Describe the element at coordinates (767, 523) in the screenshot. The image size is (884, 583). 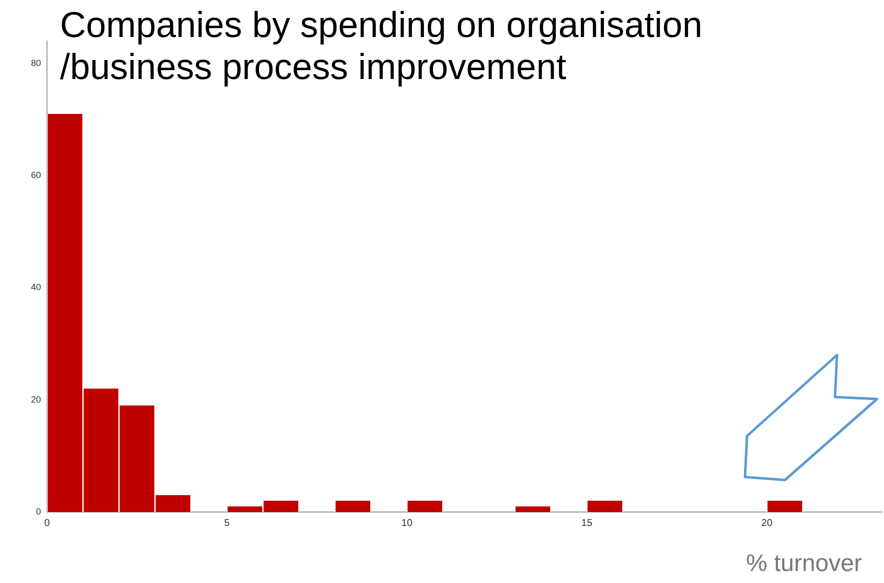
I see `x-tick-label: 20` at that location.